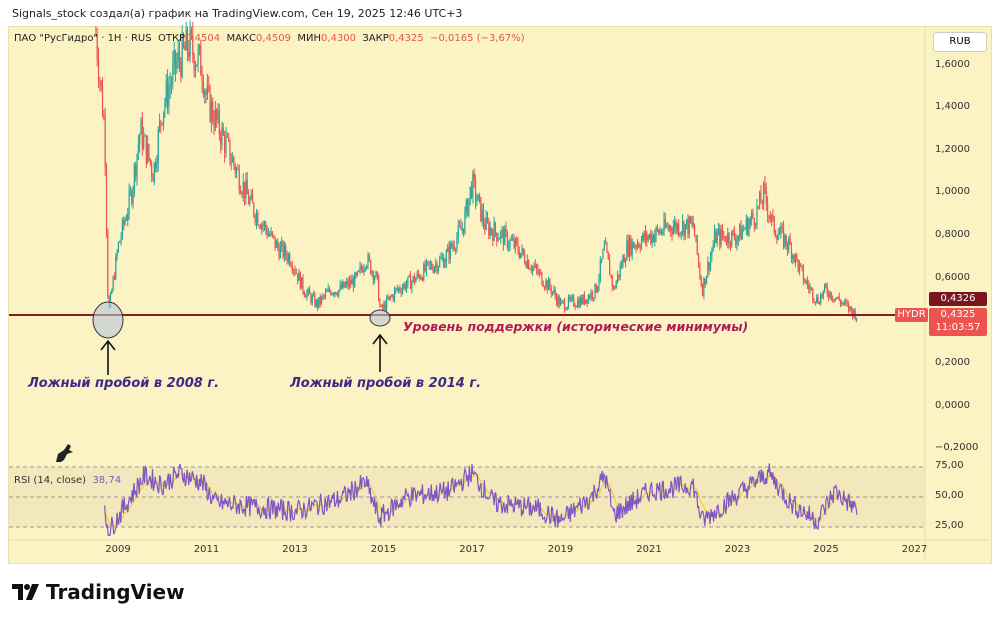 Image resolution: width=1000 pixels, height=619 pixels. What do you see at coordinates (960, 42) in the screenshot?
I see `currency-button: RUB` at bounding box center [960, 42].